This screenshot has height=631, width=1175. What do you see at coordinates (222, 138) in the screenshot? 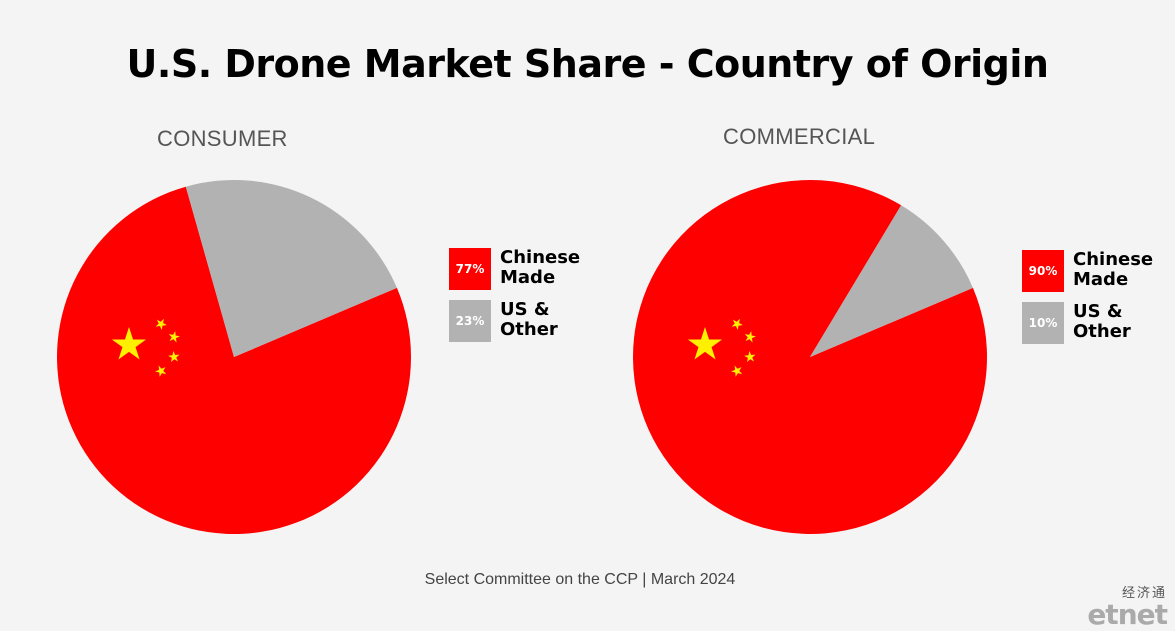
I see `consumer-pie-title: CONSUMER` at bounding box center [222, 138].